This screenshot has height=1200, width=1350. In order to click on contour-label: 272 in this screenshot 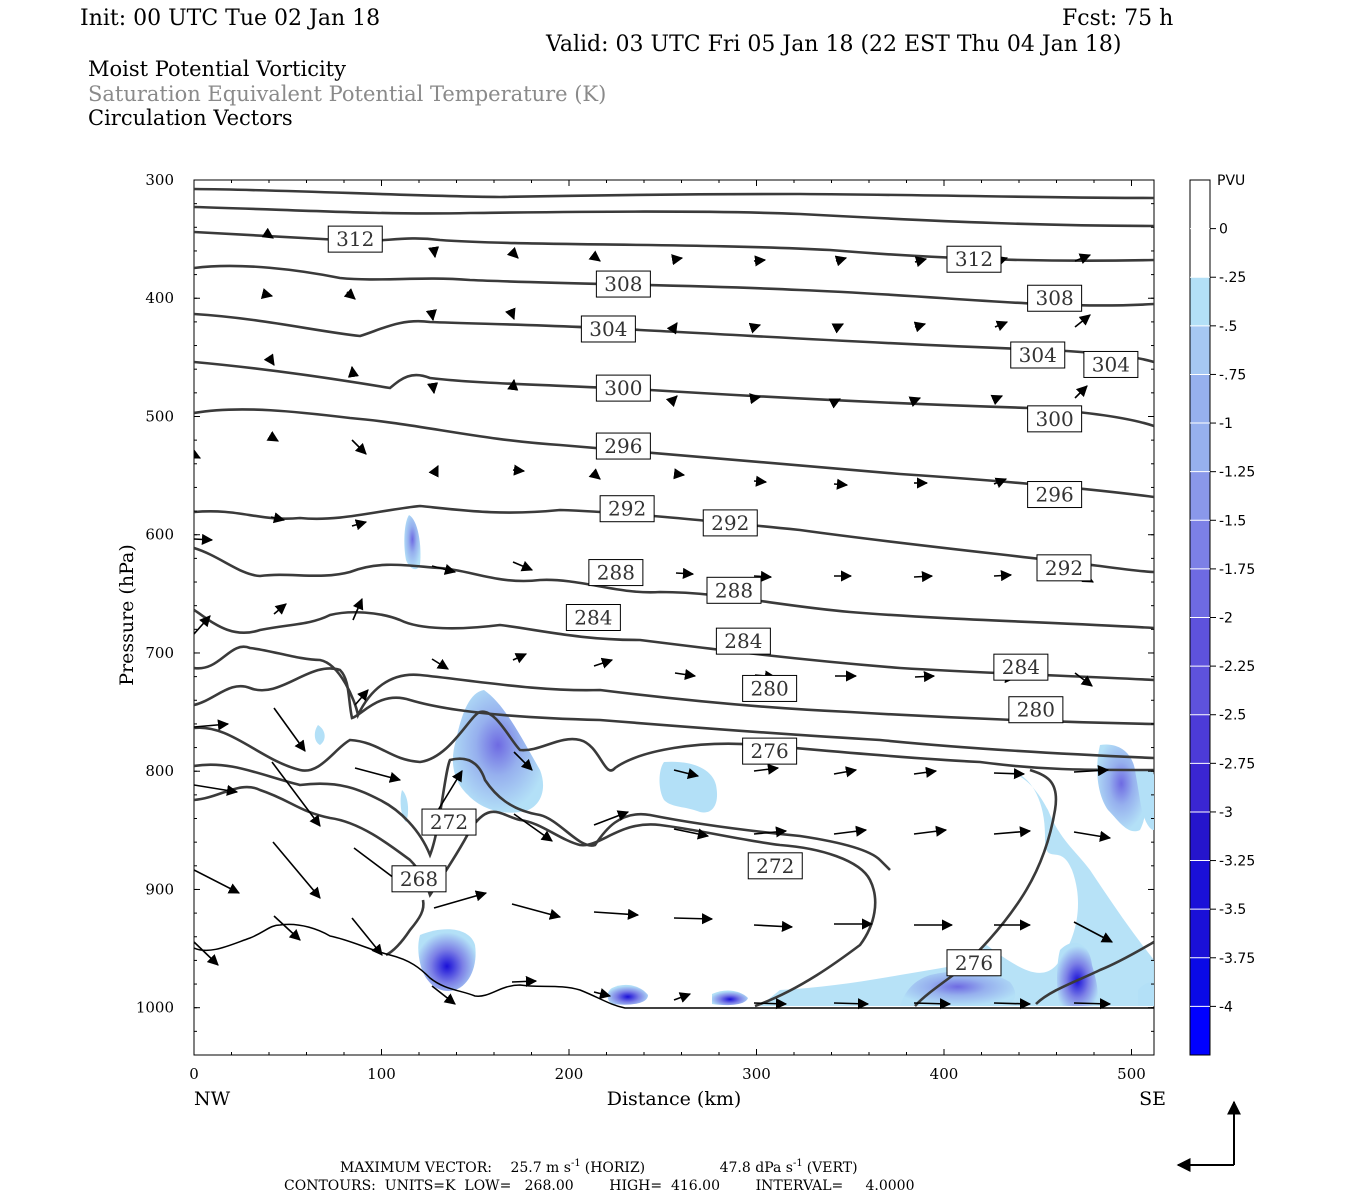, I will do `click(775, 866)`.